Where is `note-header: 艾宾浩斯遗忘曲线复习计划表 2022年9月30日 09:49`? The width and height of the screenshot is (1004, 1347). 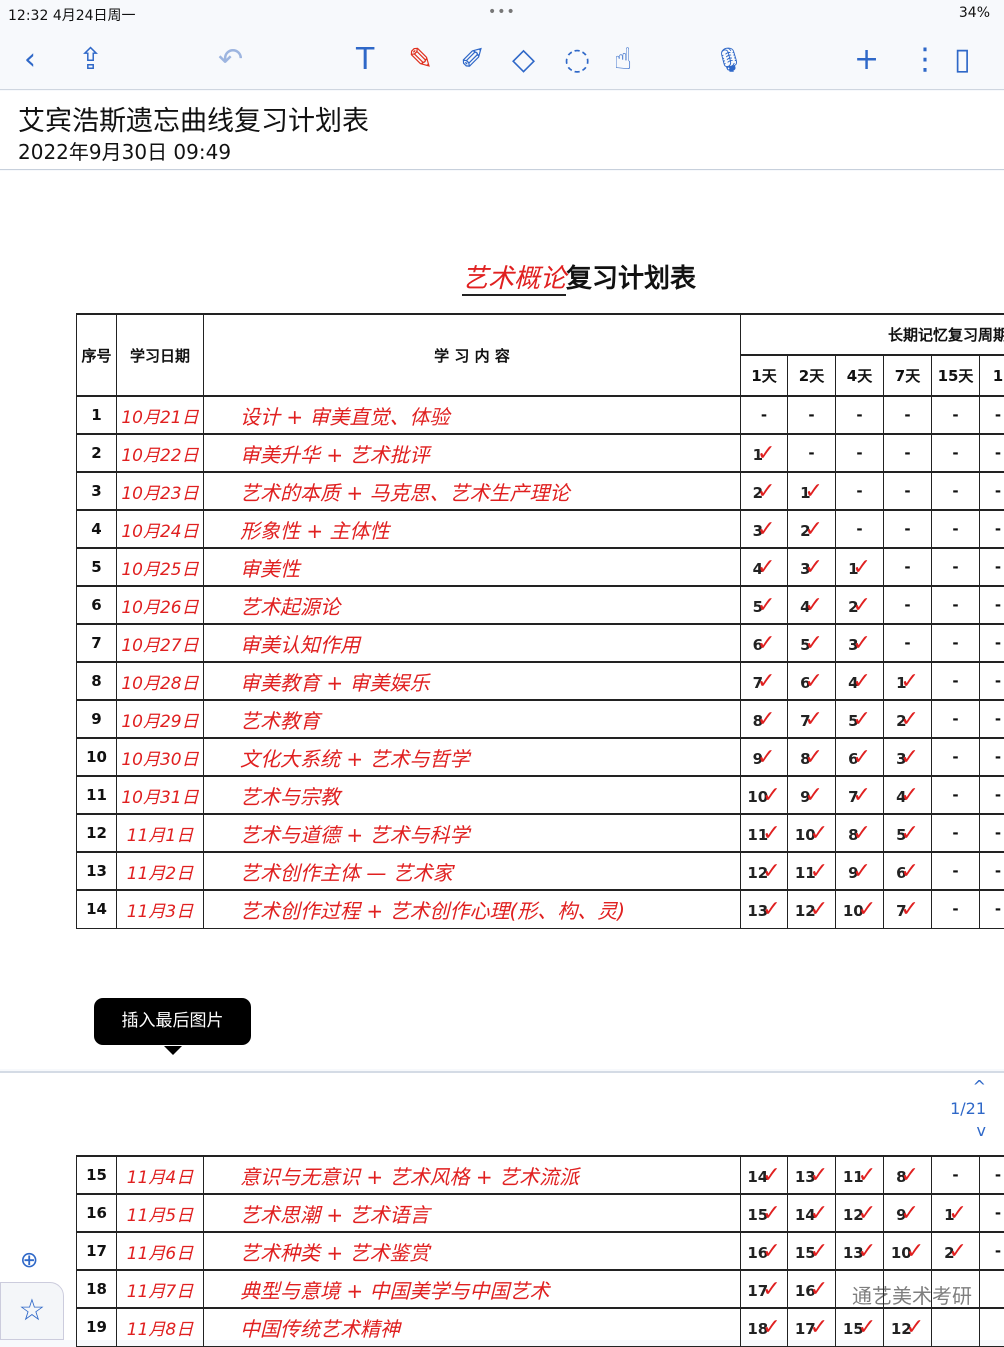
note-header: 艾宾浩斯遗忘曲线复习计划表 2022年9月30日 09:49 is located at coordinates (502, 130).